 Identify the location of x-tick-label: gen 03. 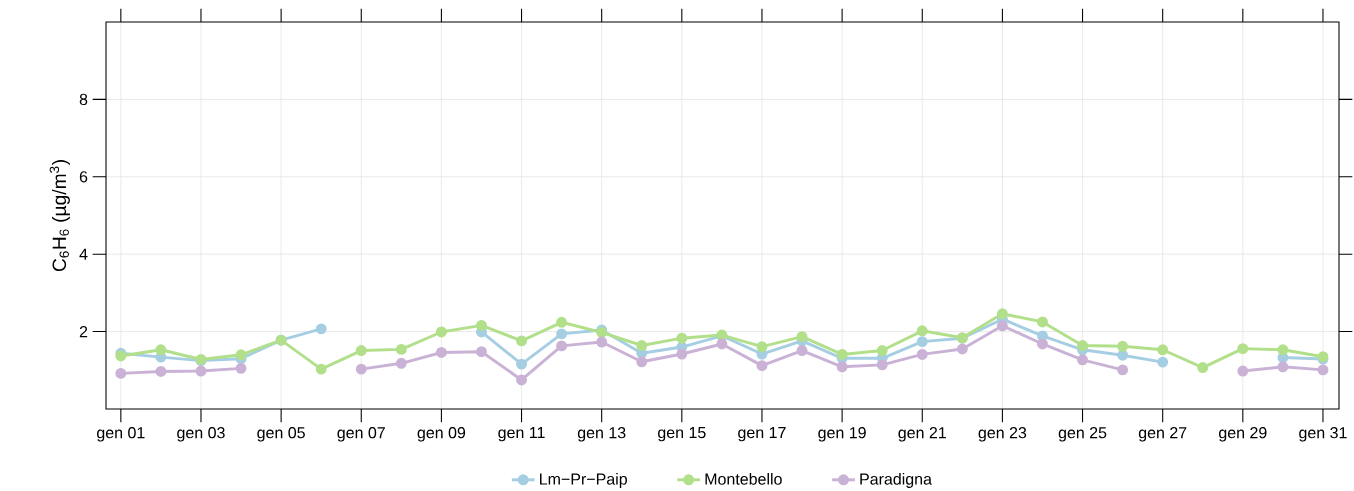
(201, 434).